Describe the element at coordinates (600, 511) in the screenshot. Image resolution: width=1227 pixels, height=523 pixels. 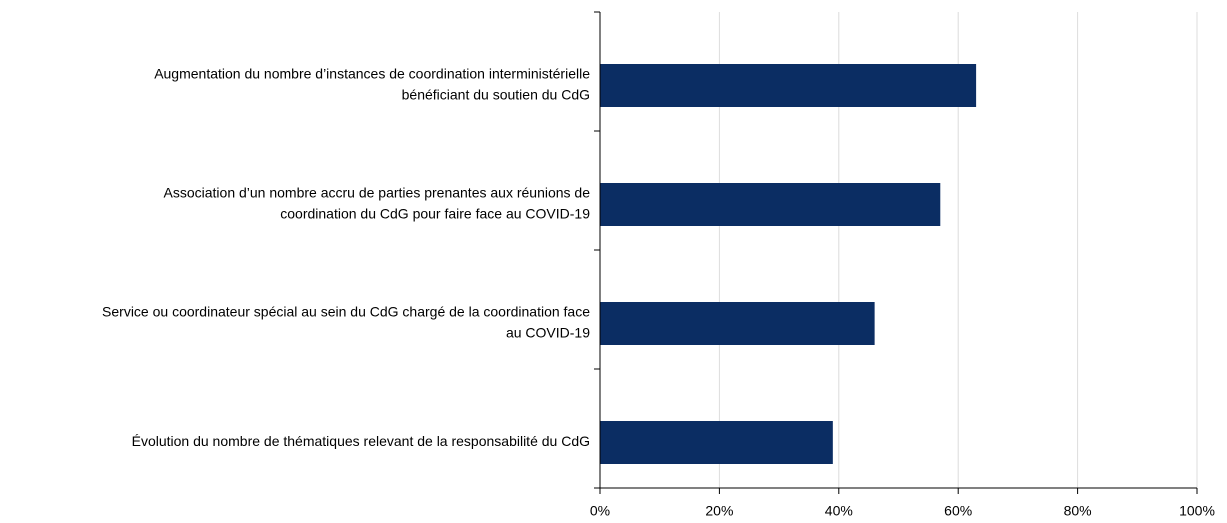
I see `x-tick-label: 0%` at that location.